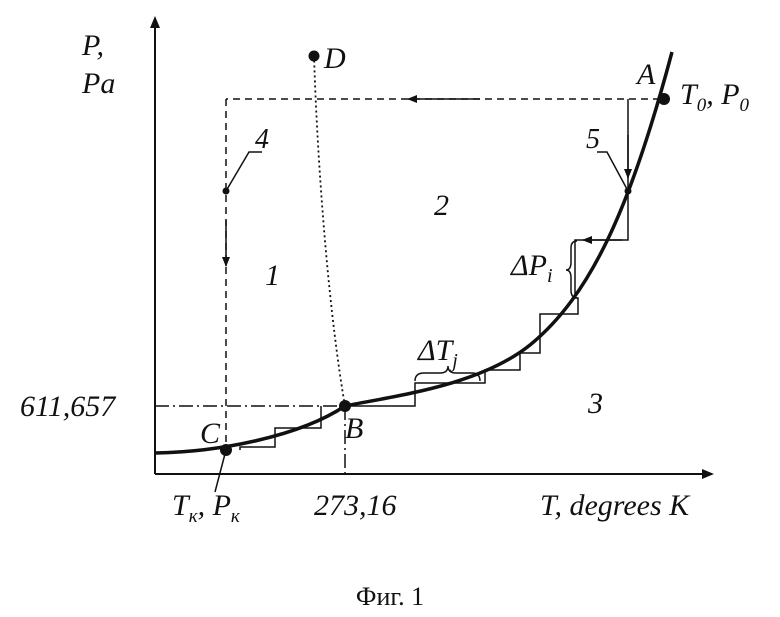  I want to click on point-d-dot, so click(314, 56).